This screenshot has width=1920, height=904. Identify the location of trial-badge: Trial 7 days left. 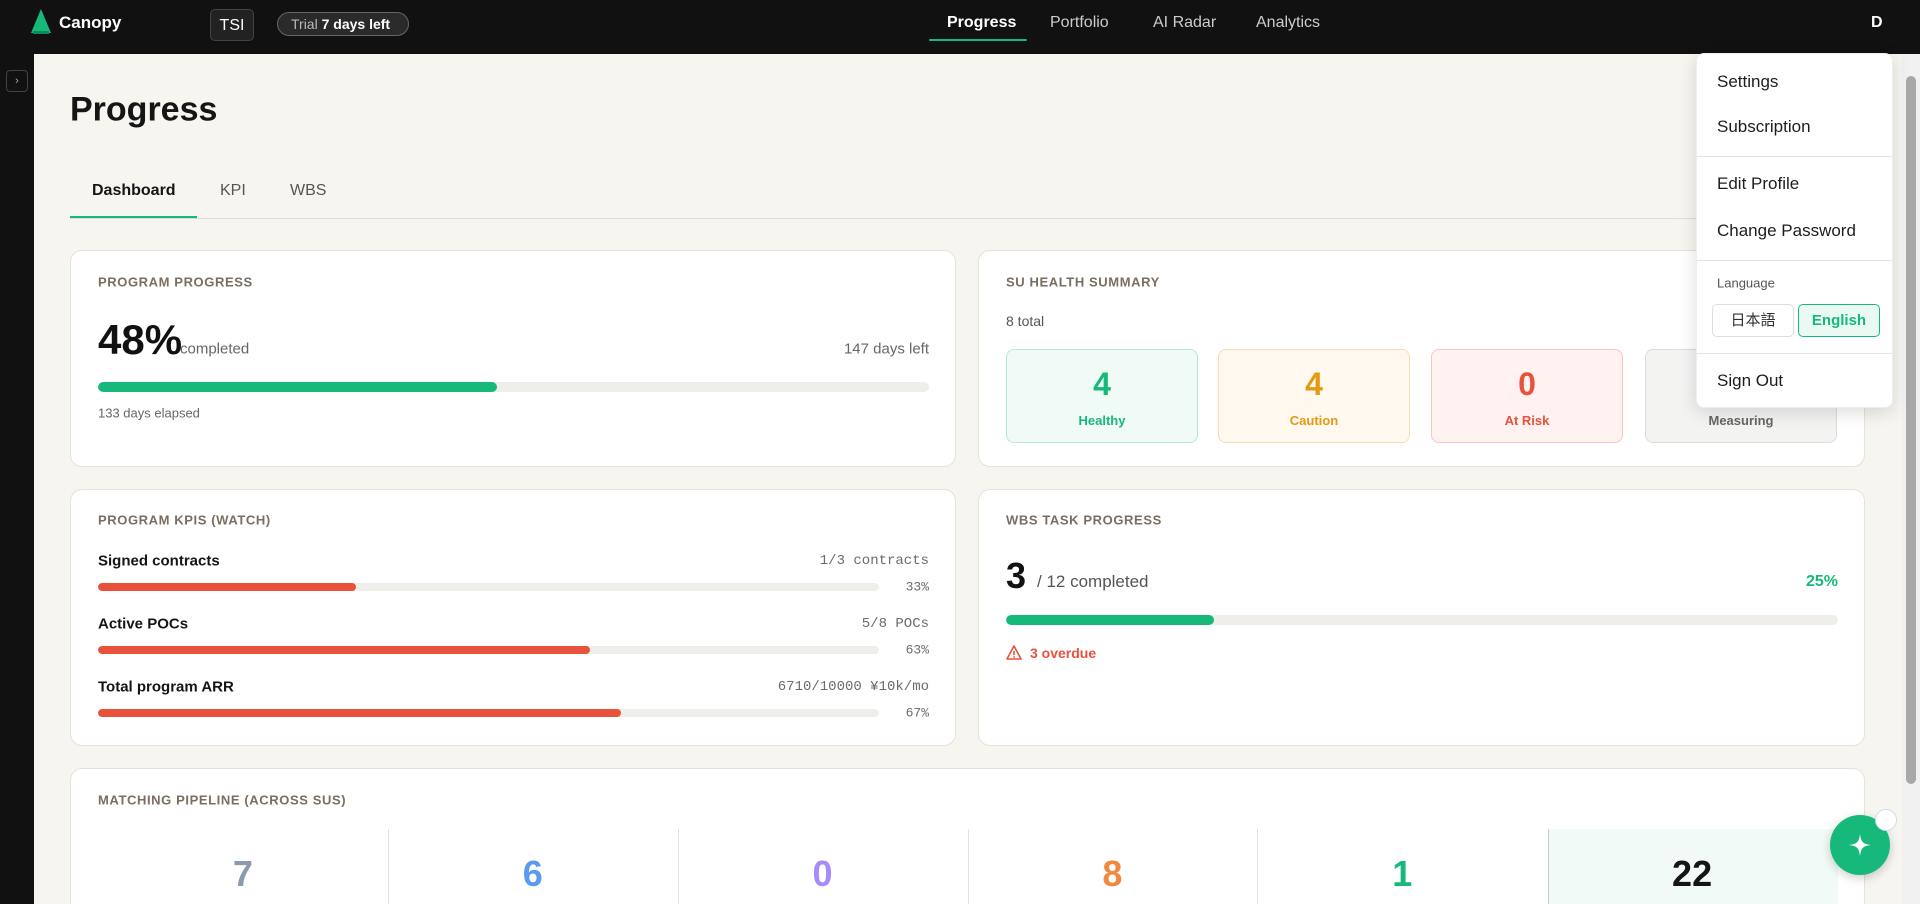
(343, 24).